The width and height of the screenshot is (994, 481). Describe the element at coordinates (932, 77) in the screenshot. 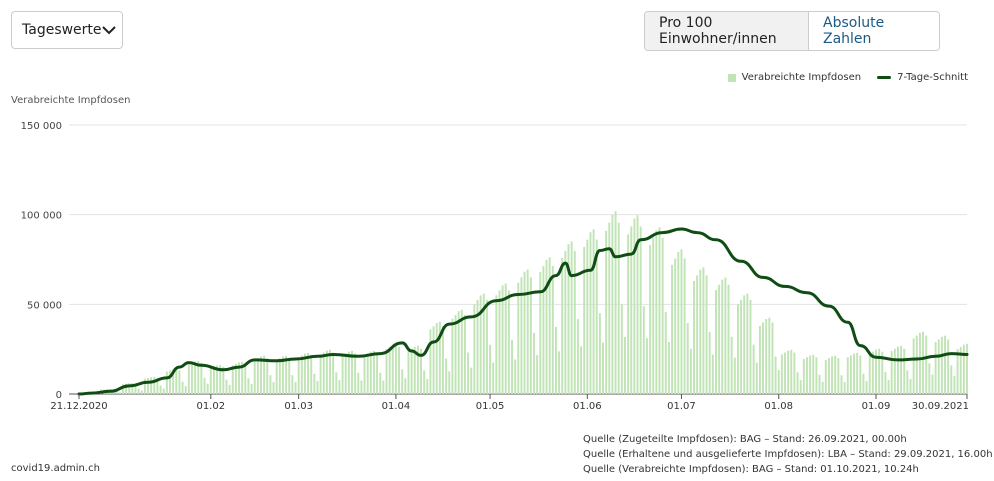

I see `legend-line-label: 7-Tage-Schnitt` at that location.